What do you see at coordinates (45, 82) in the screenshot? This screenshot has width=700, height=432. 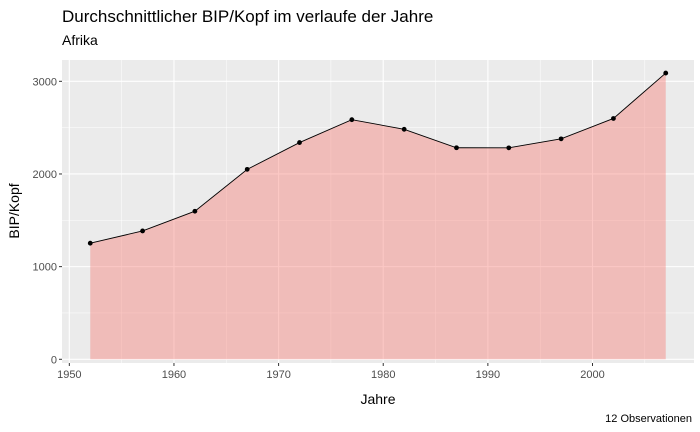 I see `y-tick-label: 3000` at bounding box center [45, 82].